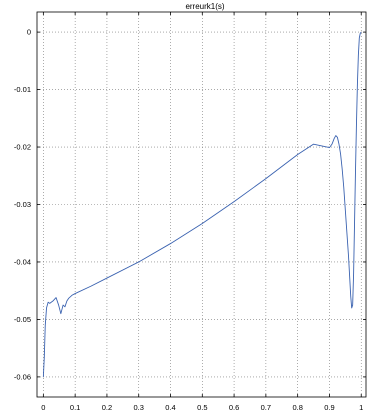 Image resolution: width=373 pixels, height=420 pixels. I want to click on x-tick-label-7: 0.7, so click(266, 407).